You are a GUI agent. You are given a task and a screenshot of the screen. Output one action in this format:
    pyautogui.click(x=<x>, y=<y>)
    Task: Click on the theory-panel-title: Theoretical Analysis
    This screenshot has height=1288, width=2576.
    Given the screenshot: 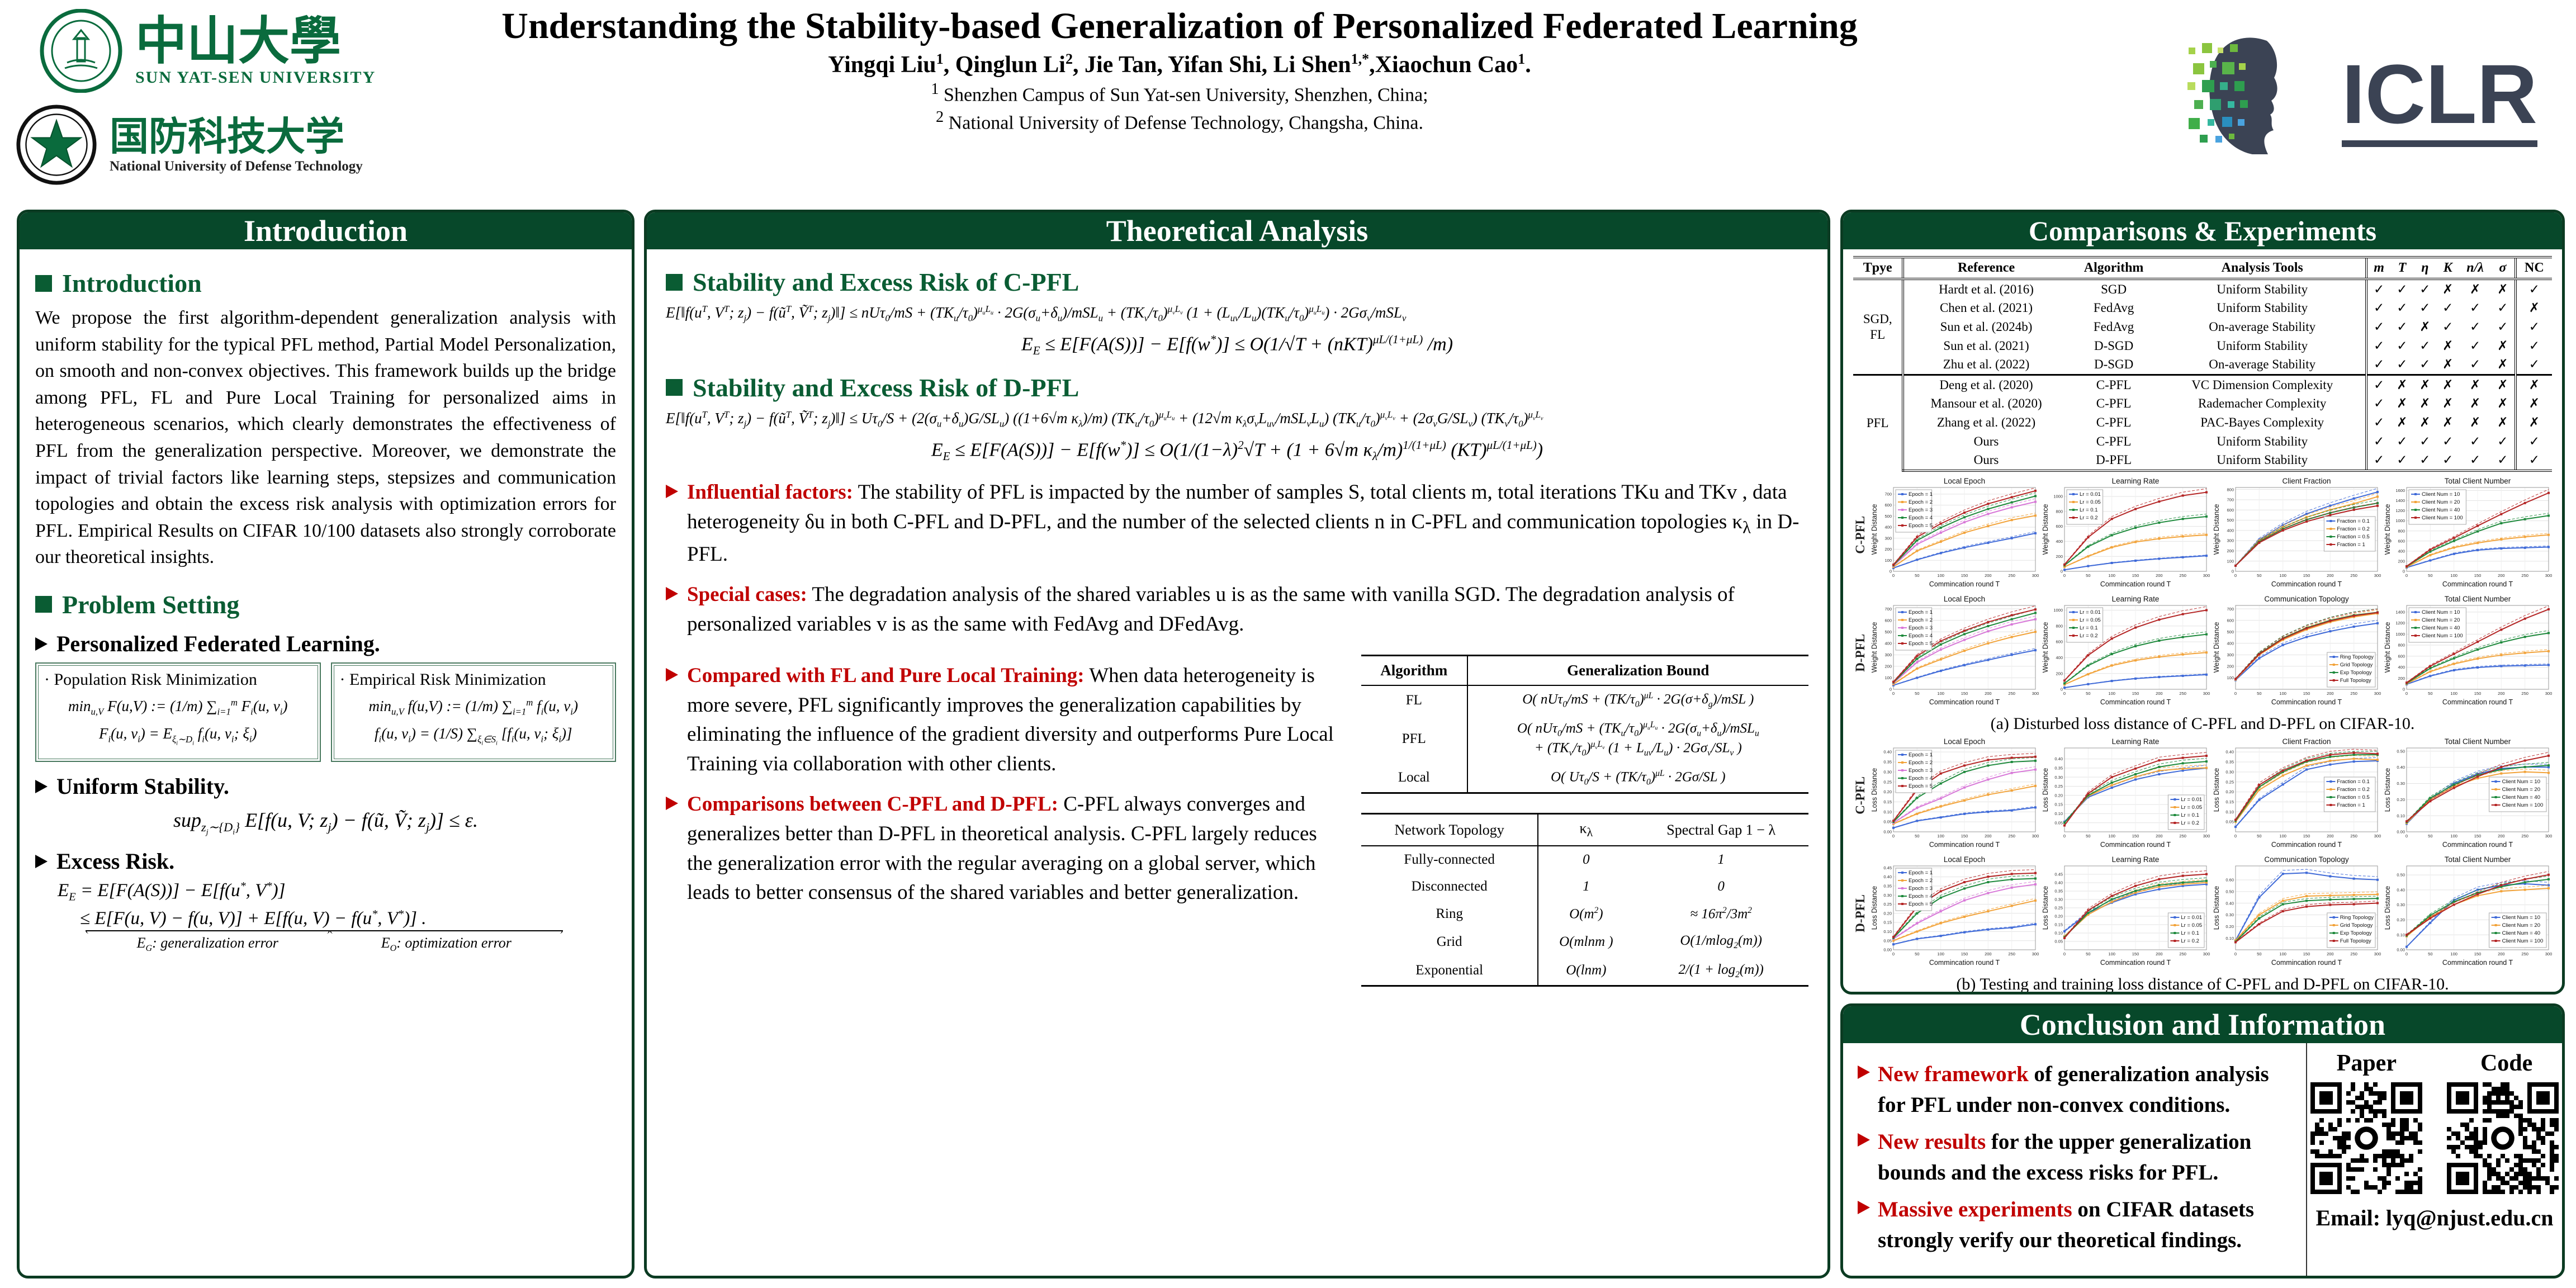 What is the action you would take?
    pyautogui.click(x=1237, y=231)
    